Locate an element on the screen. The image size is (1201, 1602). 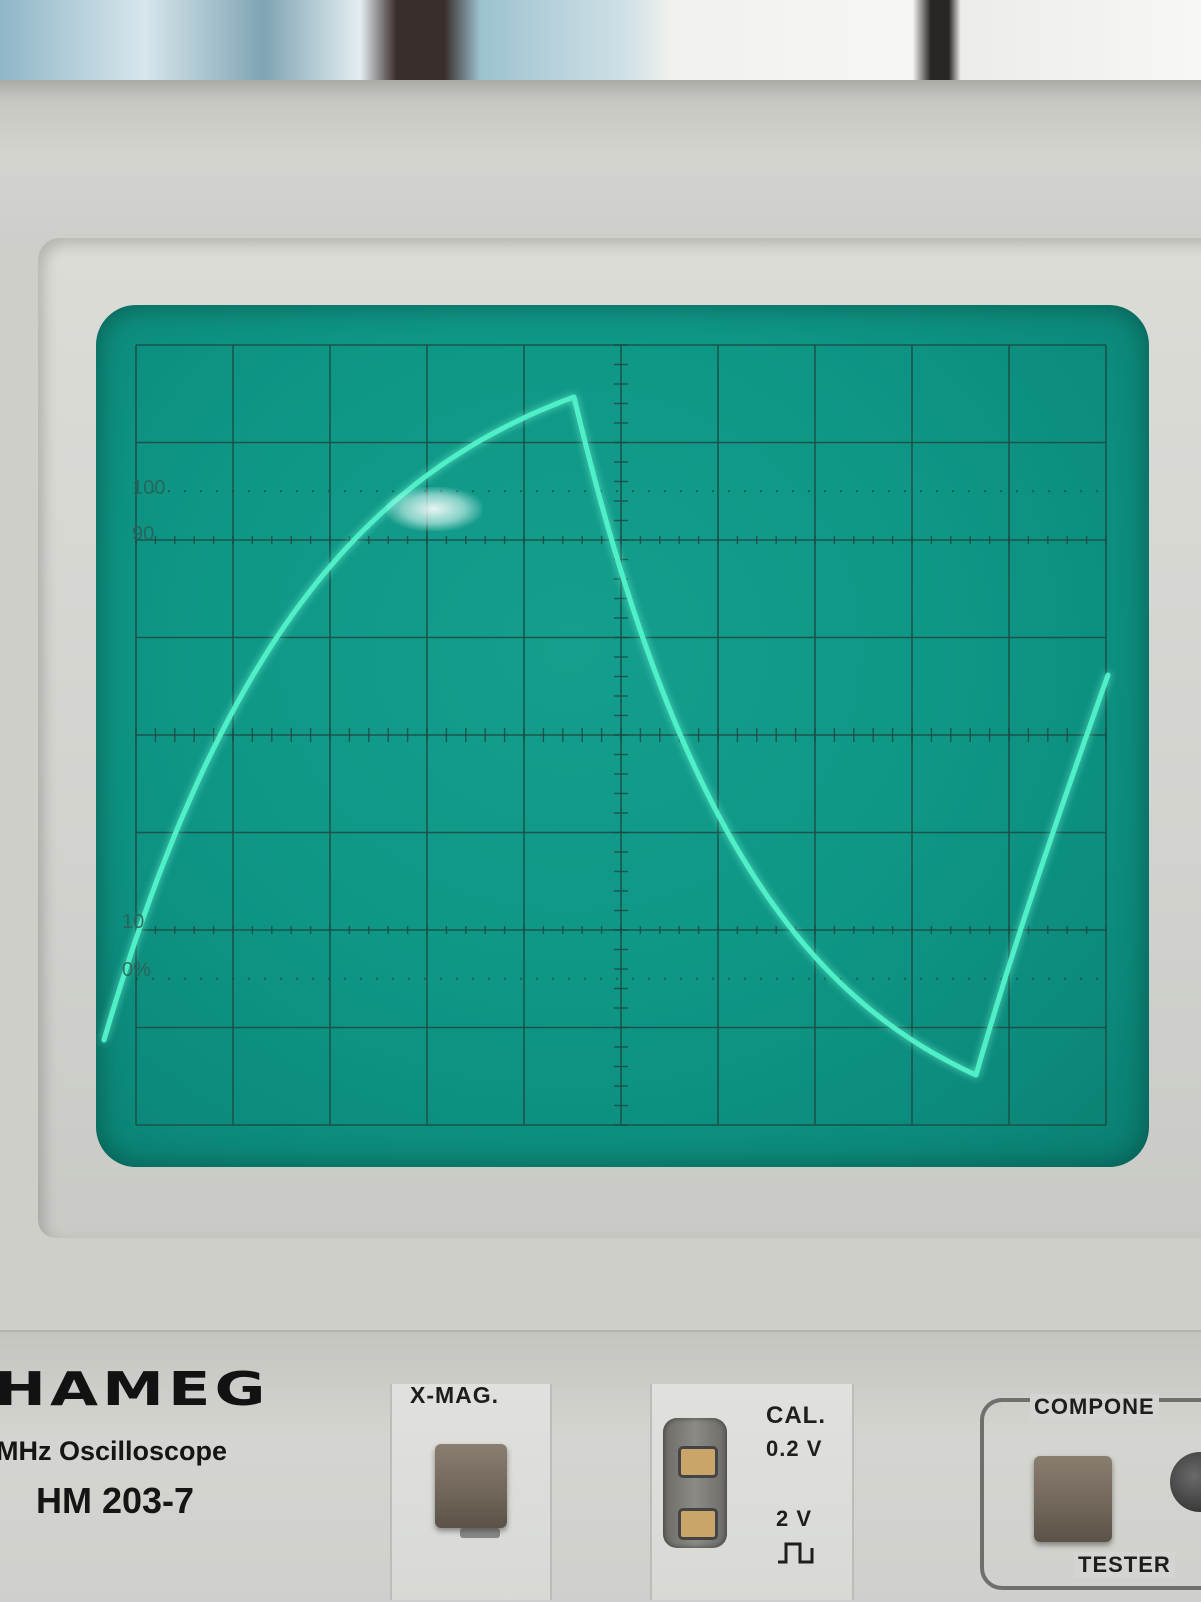
square-wave-icon is located at coordinates (796, 1553).